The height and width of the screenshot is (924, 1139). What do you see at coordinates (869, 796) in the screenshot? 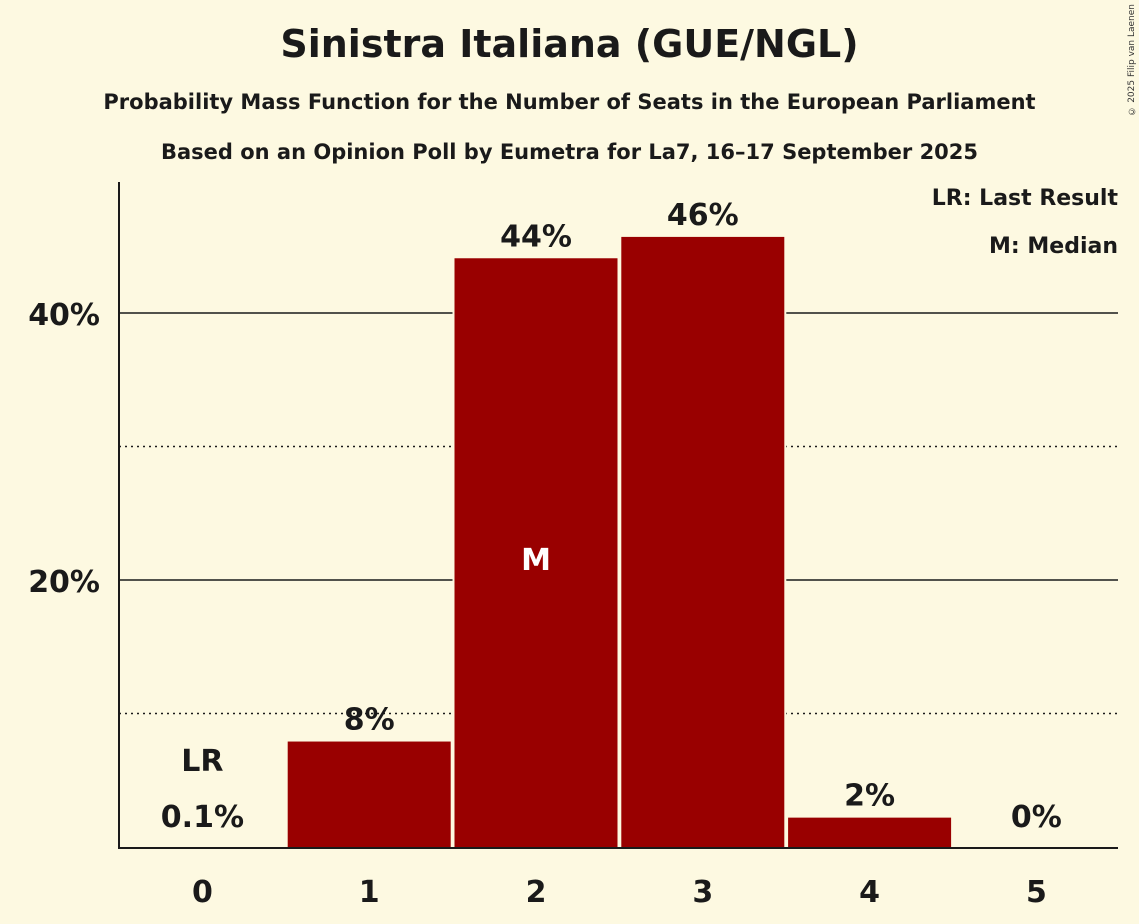
I see `value-label: 2%` at bounding box center [869, 796].